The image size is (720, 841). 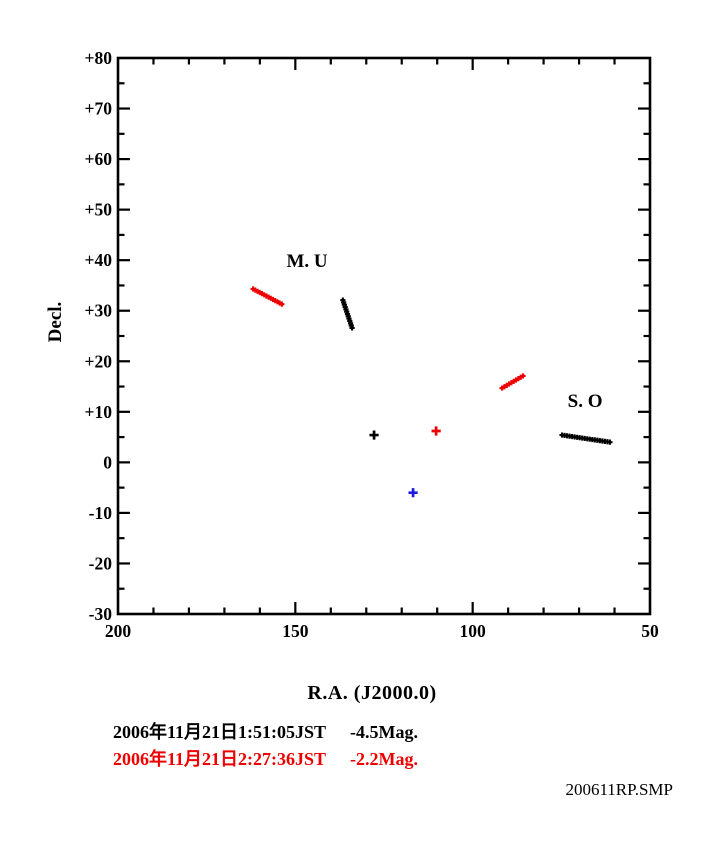 What do you see at coordinates (99, 210) in the screenshot?
I see `y-tick-label: +50` at bounding box center [99, 210].